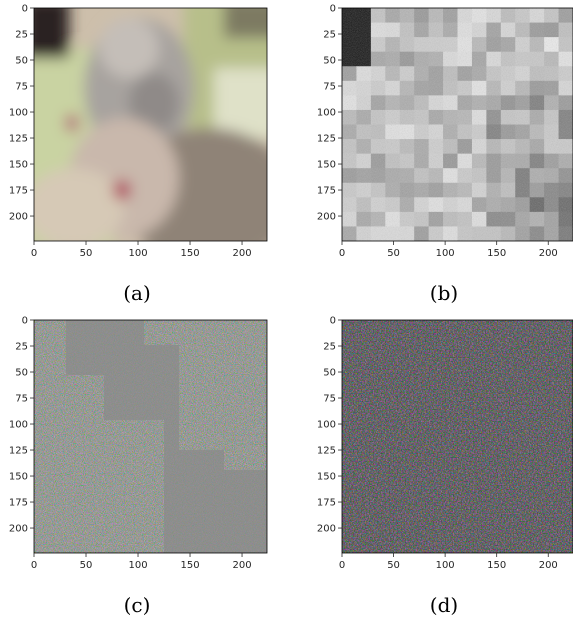 Image resolution: width=573 pixels, height=623 pixels. What do you see at coordinates (137, 293) in the screenshot?
I see `panel-caption: (a)` at bounding box center [137, 293].